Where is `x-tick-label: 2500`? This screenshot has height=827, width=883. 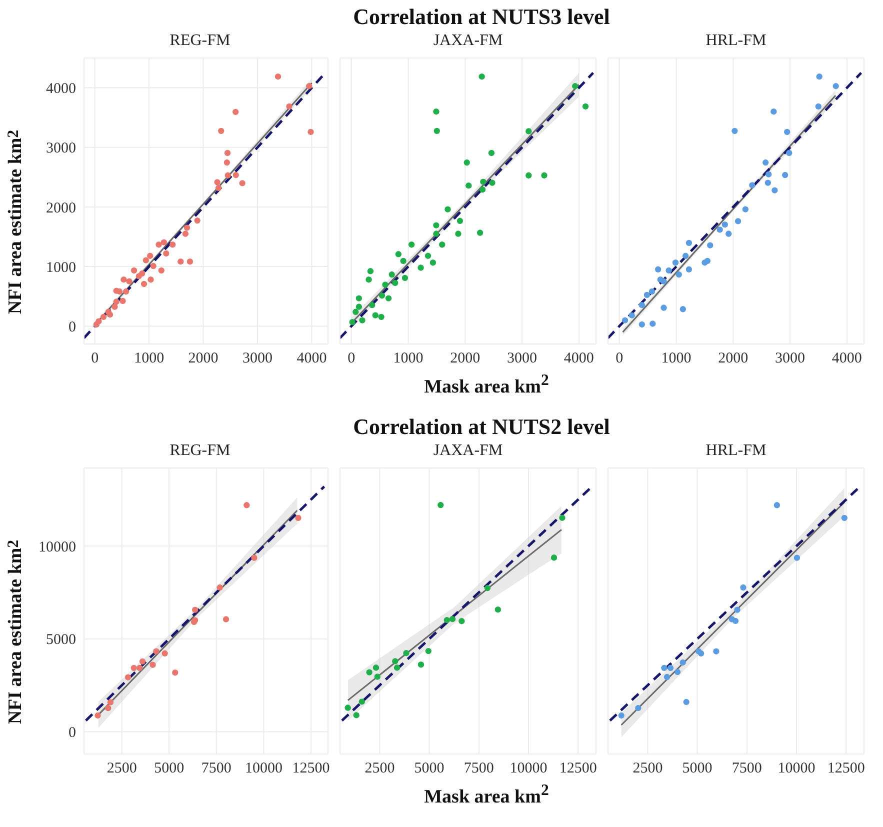 x-tick-label: 2500 is located at coordinates (121, 768).